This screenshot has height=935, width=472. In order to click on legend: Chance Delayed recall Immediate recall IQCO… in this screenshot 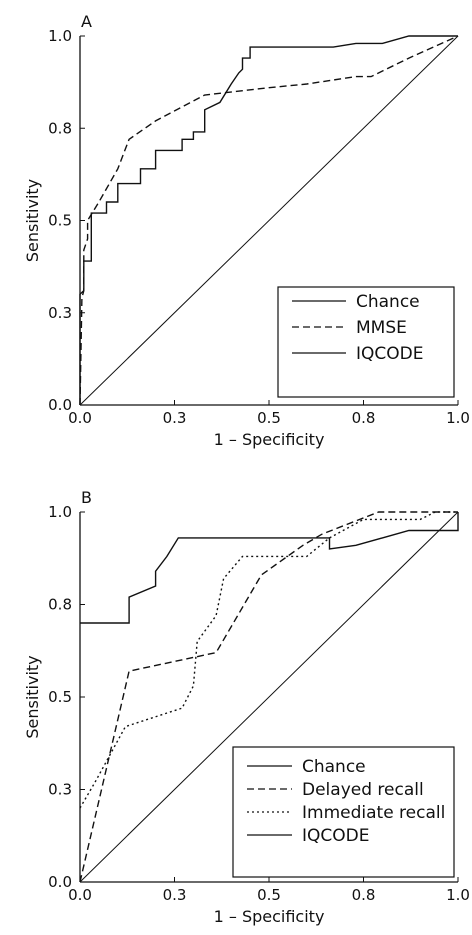, I will do `click(343, 812)`.